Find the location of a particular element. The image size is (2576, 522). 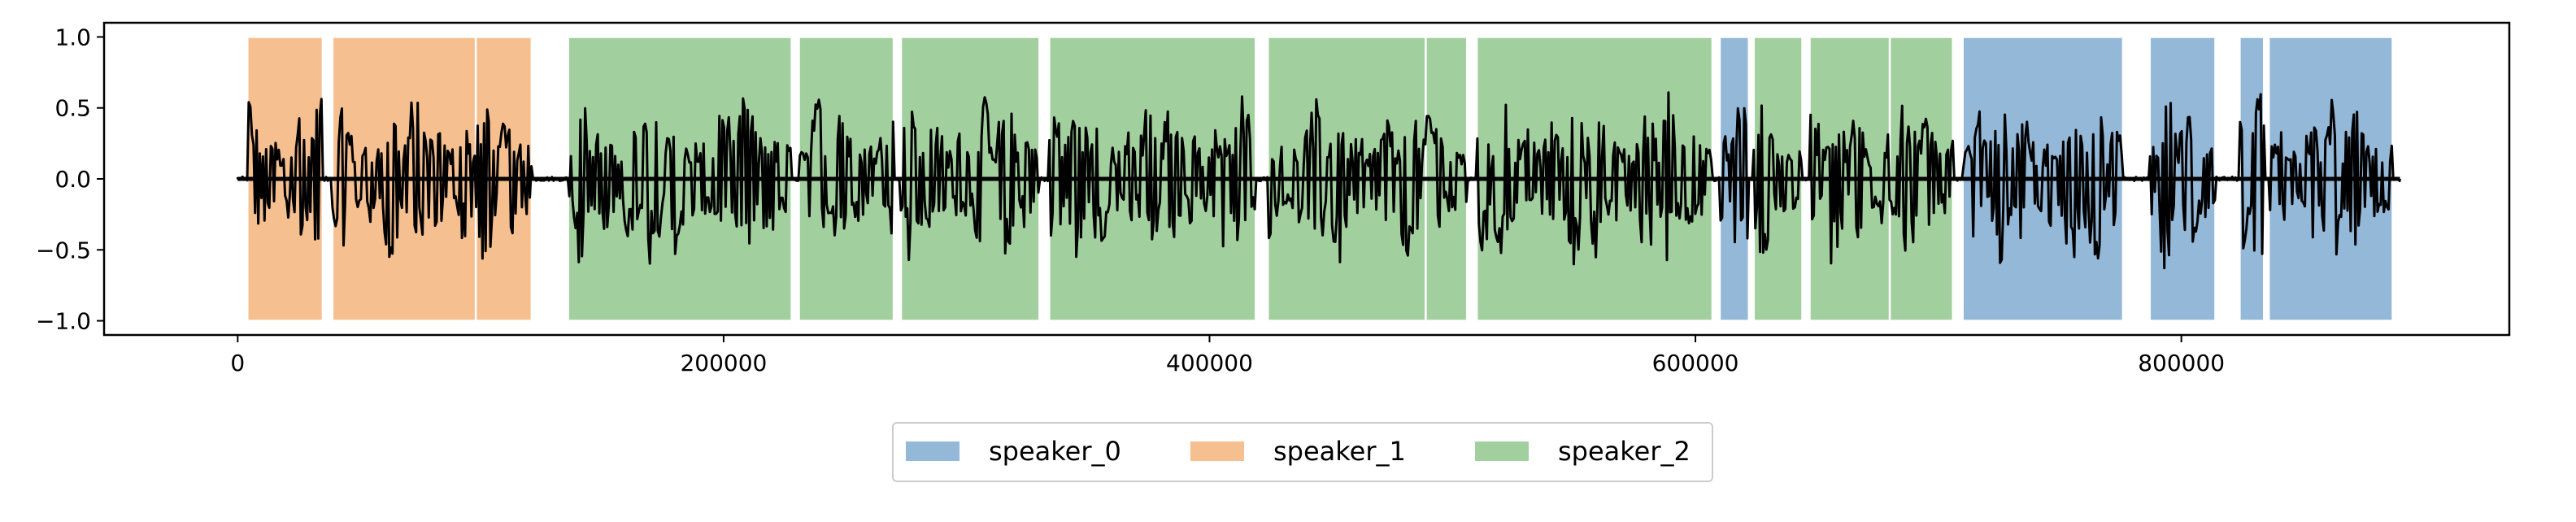

ytick-label: 1.0 is located at coordinates (72, 37).